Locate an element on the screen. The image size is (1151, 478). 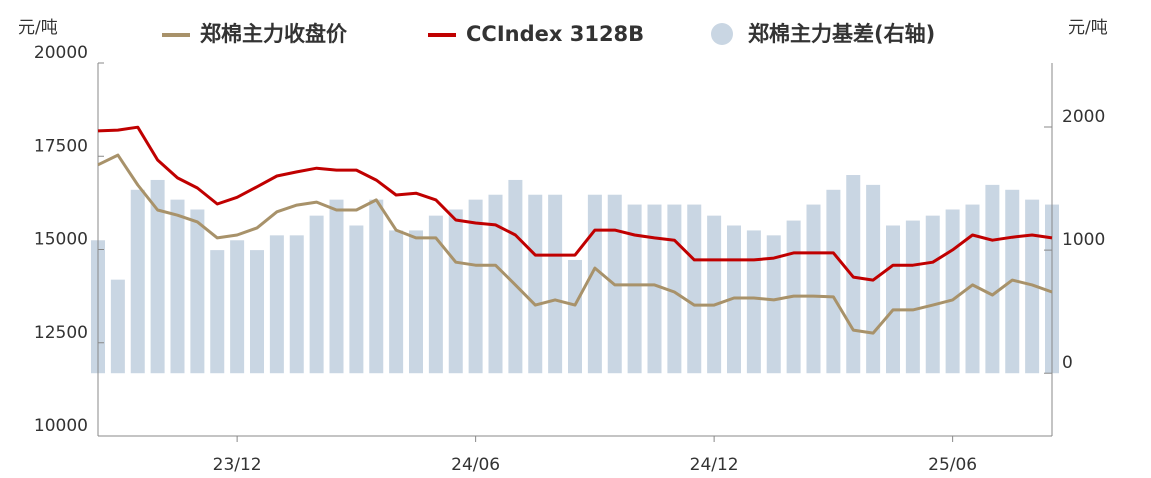
y2-tick-label: 1000 is located at coordinates (1083, 240).